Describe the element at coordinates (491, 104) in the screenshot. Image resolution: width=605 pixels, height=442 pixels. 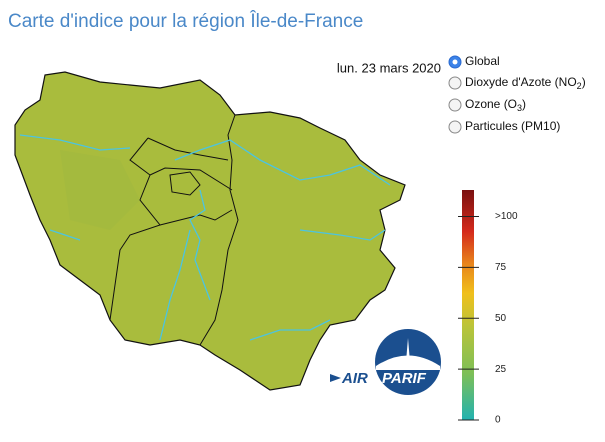
I see `label-part: Ozone (O` at that location.